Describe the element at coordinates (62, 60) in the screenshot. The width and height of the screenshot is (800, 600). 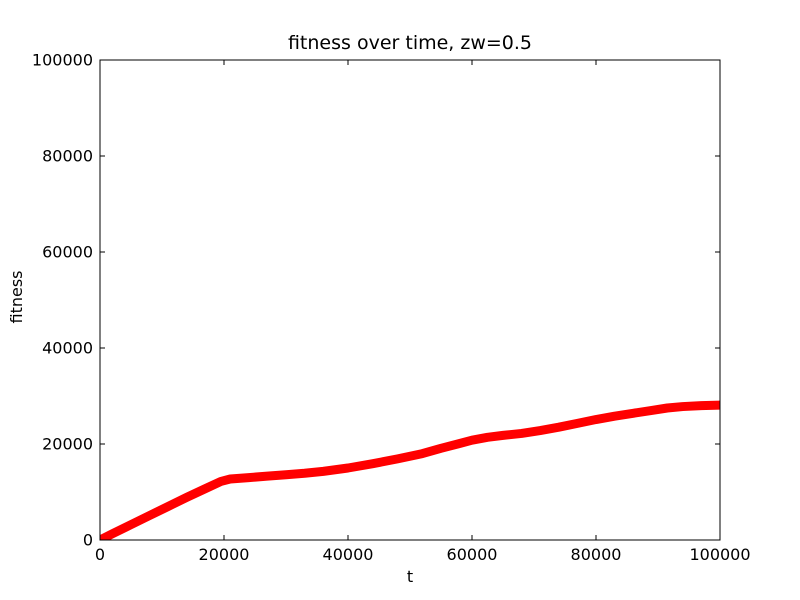
I see `y-tick-label: 100000` at that location.